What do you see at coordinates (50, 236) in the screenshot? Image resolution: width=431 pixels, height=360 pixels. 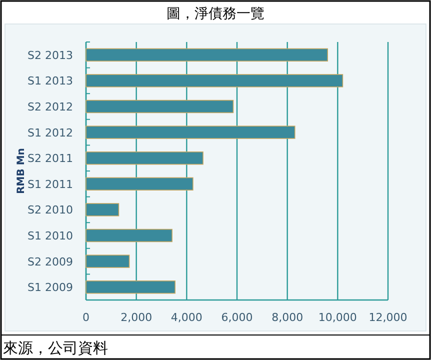 I see `y-tick-label: S1 2010` at bounding box center [50, 236].